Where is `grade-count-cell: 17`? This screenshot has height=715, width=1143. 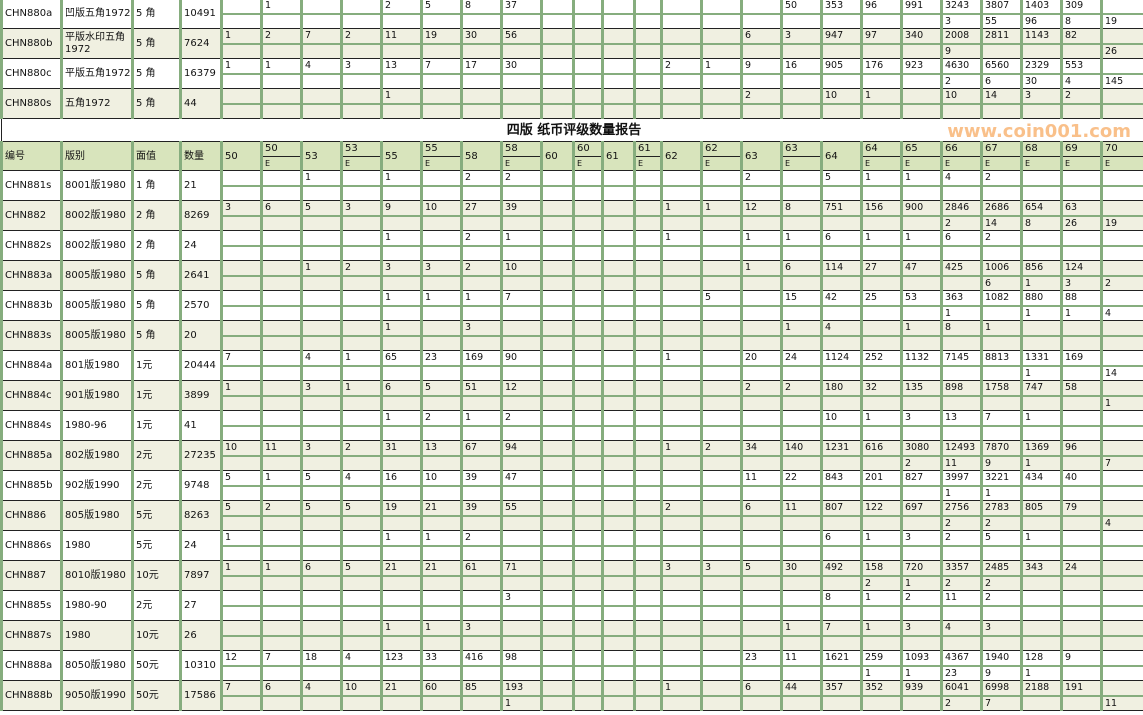 grade-count-cell: 17 is located at coordinates (481, 66).